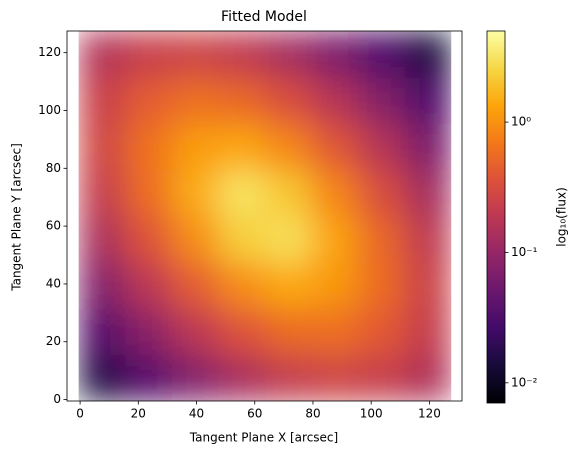 The image size is (582, 455). What do you see at coordinates (562, 217) in the screenshot?
I see `colorbar-label: log₁₀(flux)` at bounding box center [562, 217].